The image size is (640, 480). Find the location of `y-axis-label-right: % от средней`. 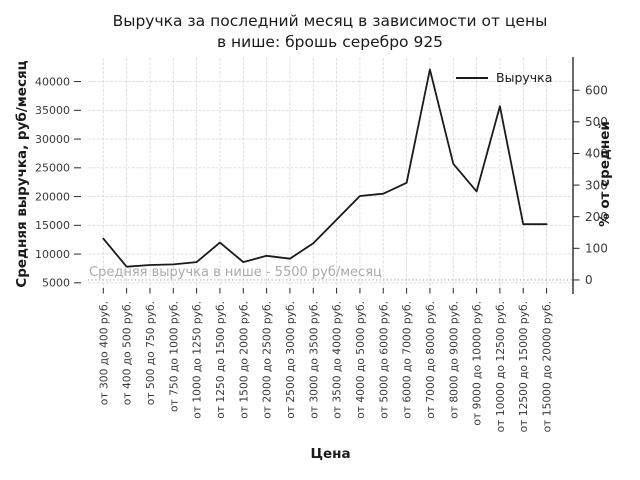

y-axis-label-right: % от средней is located at coordinates (605, 174).